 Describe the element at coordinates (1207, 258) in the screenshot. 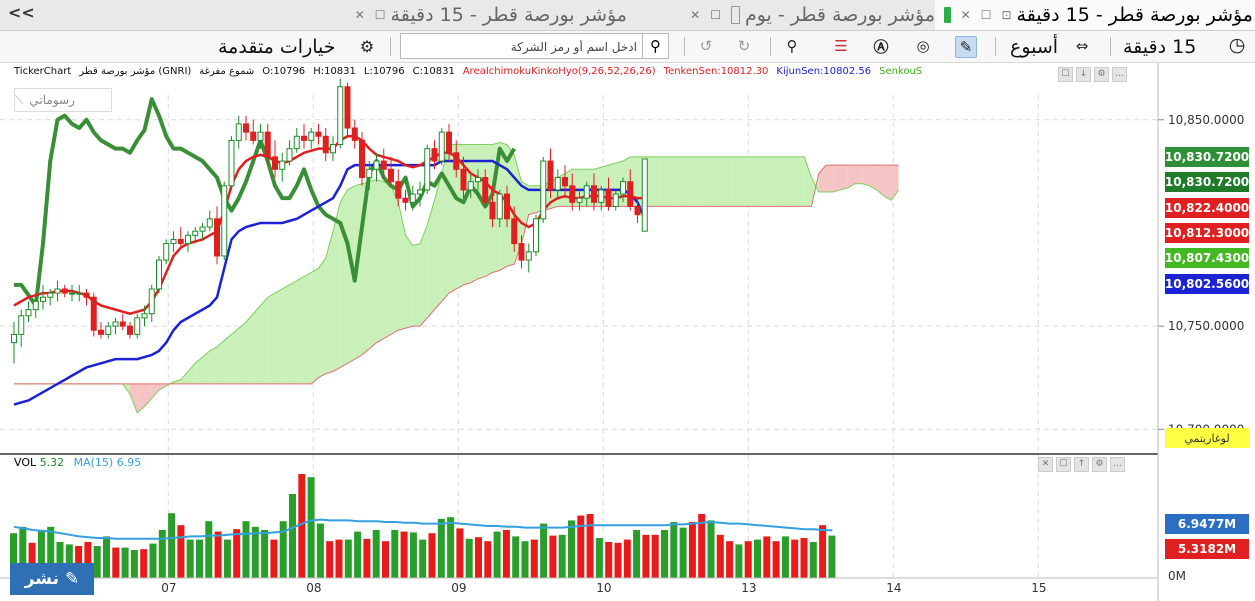

I see `price-tag: 10,807.4300` at that location.